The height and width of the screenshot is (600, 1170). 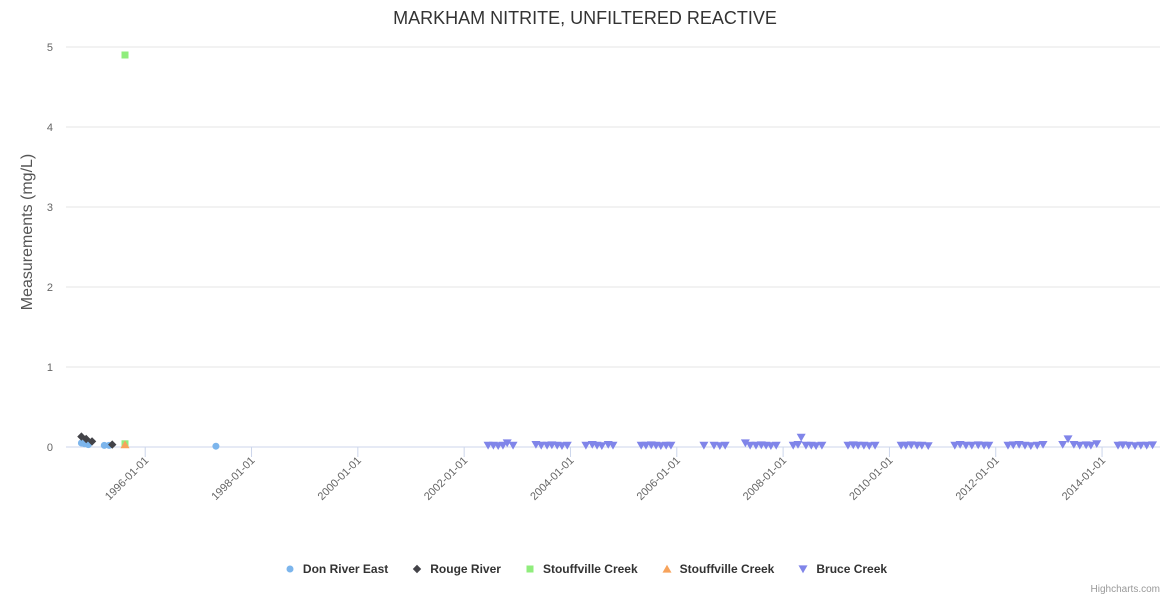 What do you see at coordinates (127, 479) in the screenshot?
I see `x-tick-label: 1996-01-01` at bounding box center [127, 479].